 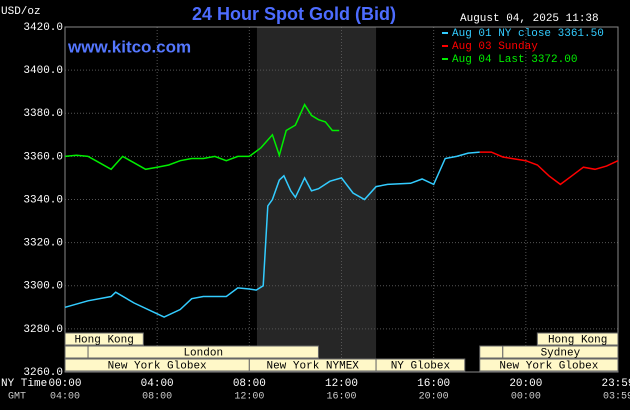 I want to click on gmt-tick-label: 03:59, so click(x=616, y=397).